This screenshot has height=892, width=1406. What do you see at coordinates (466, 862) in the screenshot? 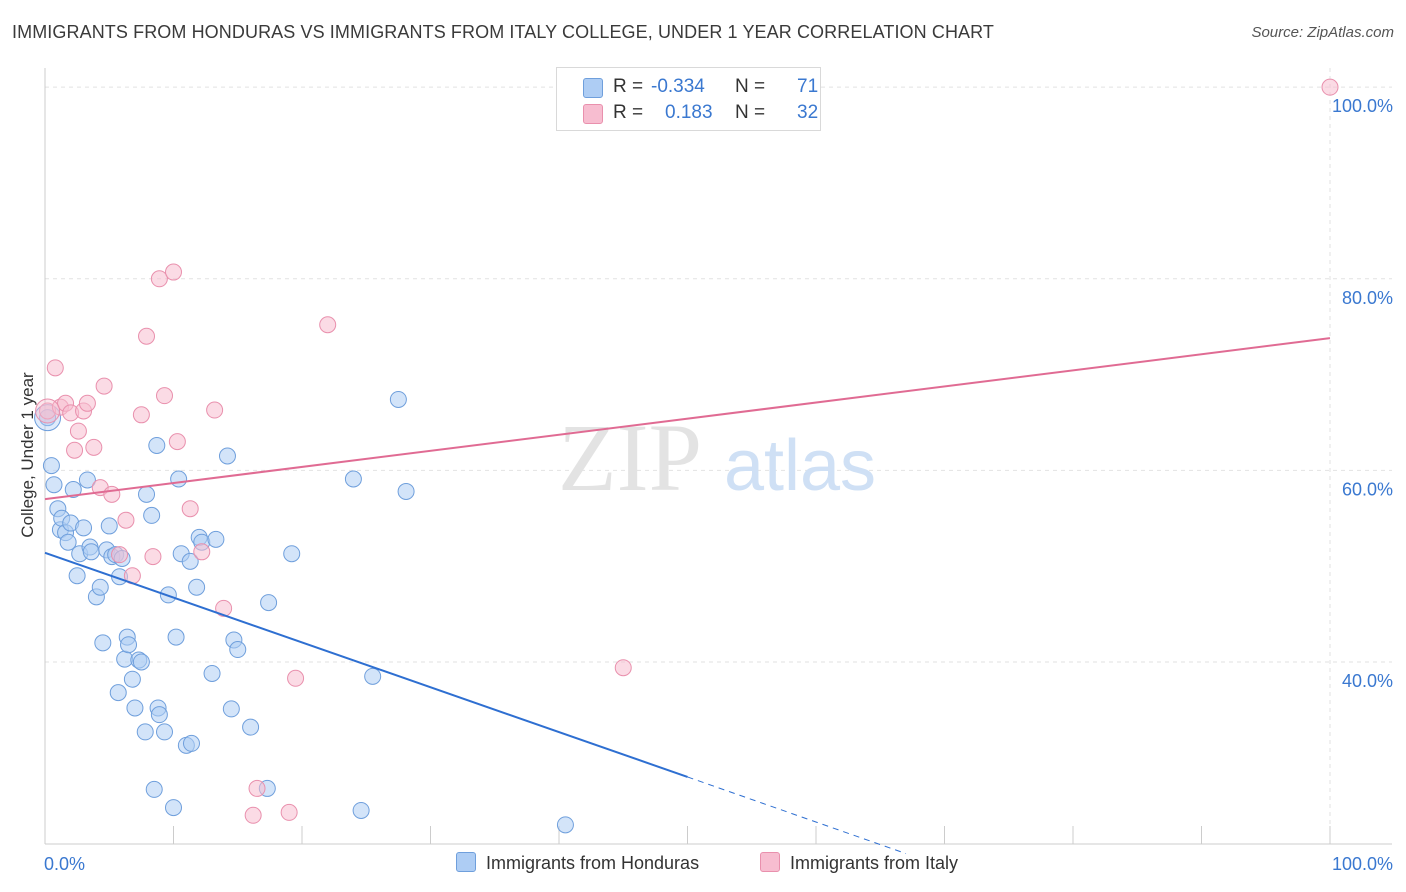
I see `honduras-legend-swatch` at bounding box center [466, 862].